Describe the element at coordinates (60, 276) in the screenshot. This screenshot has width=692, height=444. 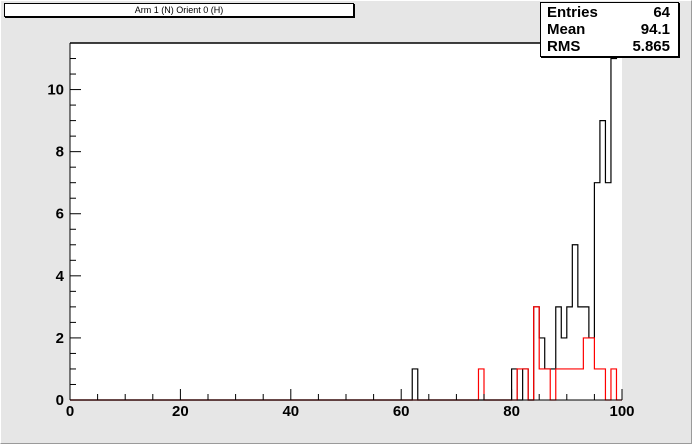
I see `y-tick-label: 4` at that location.